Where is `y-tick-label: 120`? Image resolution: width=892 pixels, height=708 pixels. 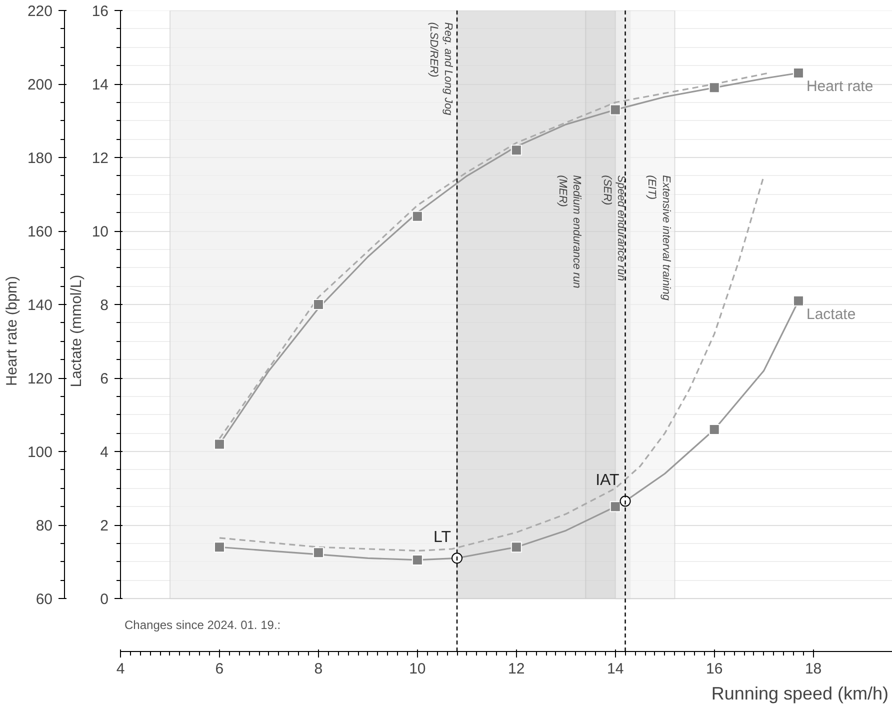 y-tick-label: 120 is located at coordinates (40, 379).